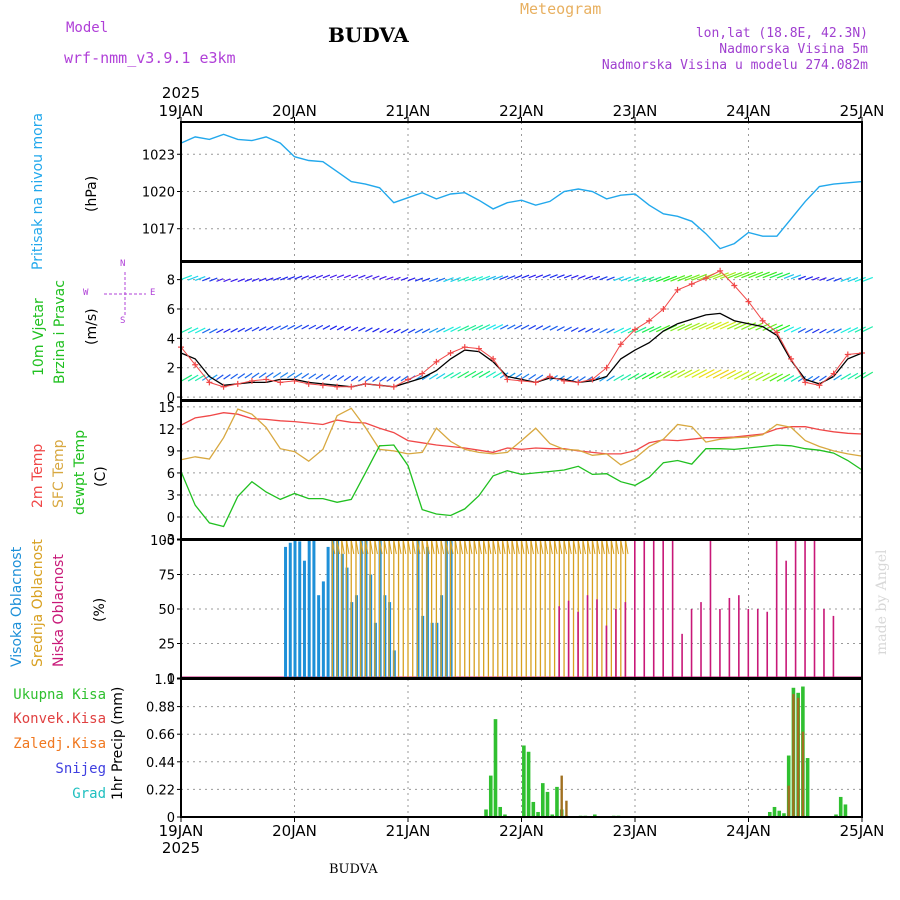 The image size is (900, 900). What do you see at coordinates (408, 831) in the screenshot?
I see `x-tick-label-bottom: 21JAN` at bounding box center [408, 831].